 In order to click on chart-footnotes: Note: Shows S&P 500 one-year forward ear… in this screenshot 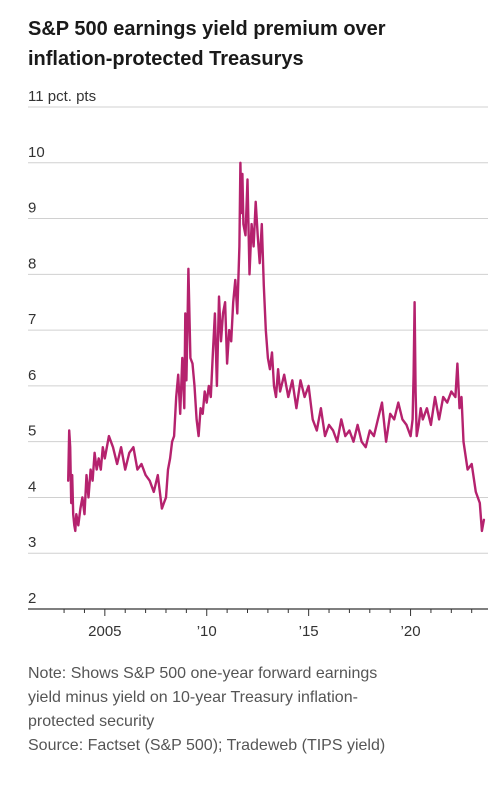, I will do `click(258, 710)`.